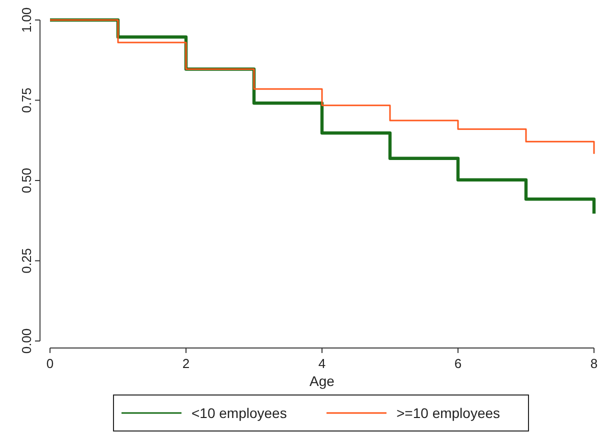  Describe the element at coordinates (26, 341) in the screenshot. I see `y-tick-label: 0.00` at that location.